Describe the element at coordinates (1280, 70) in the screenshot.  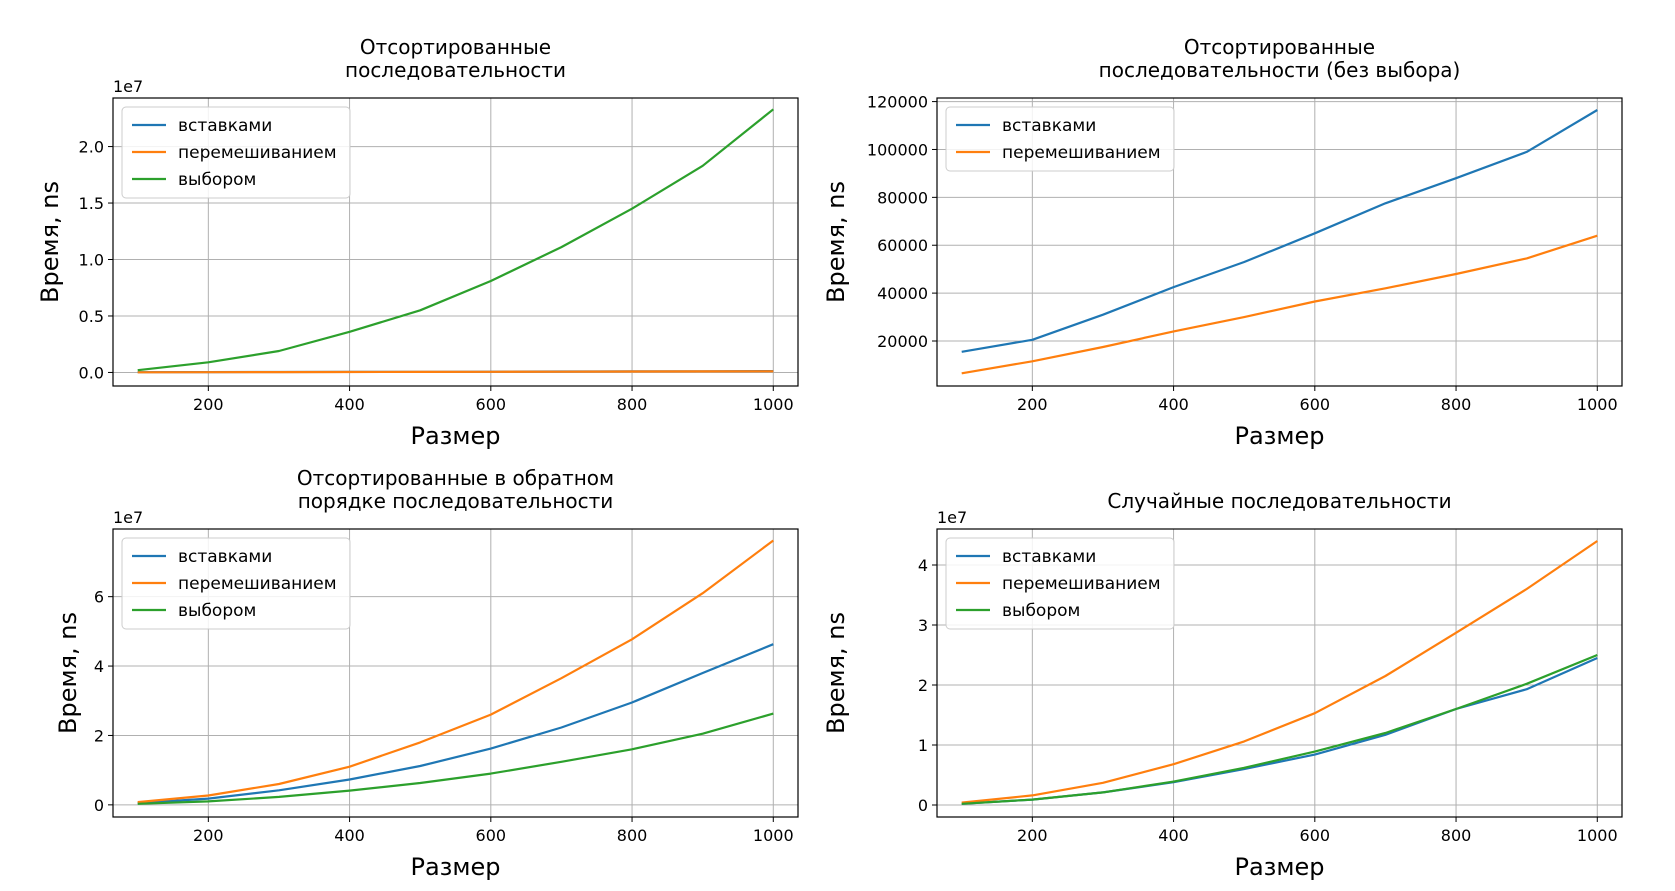
I see `chart-title: последовательности (без выбора)` at that location.